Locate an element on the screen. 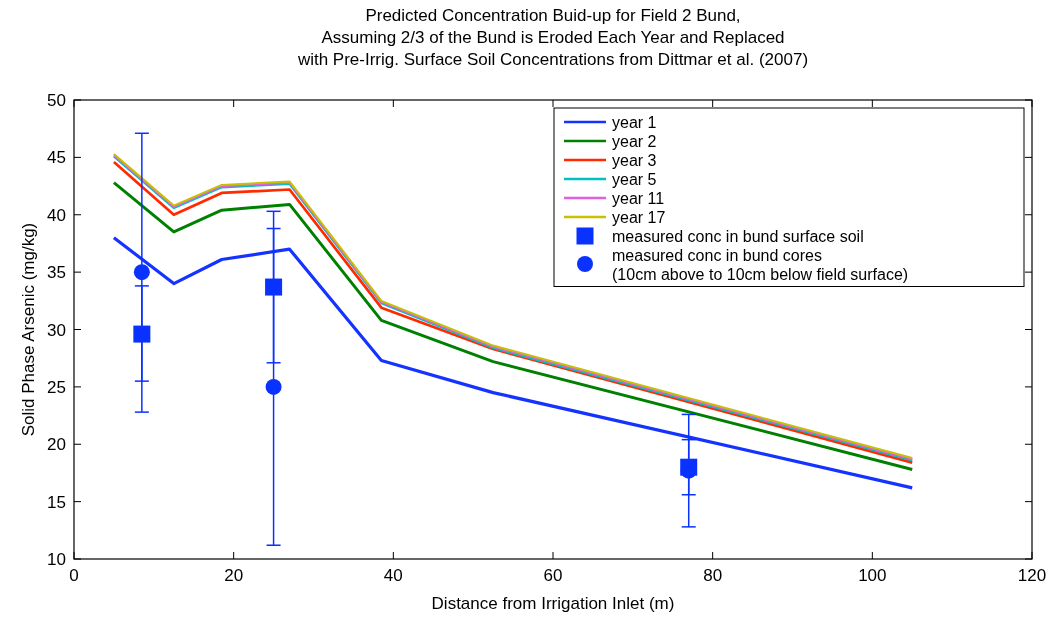  x-tick-label: 0 is located at coordinates (74, 575).